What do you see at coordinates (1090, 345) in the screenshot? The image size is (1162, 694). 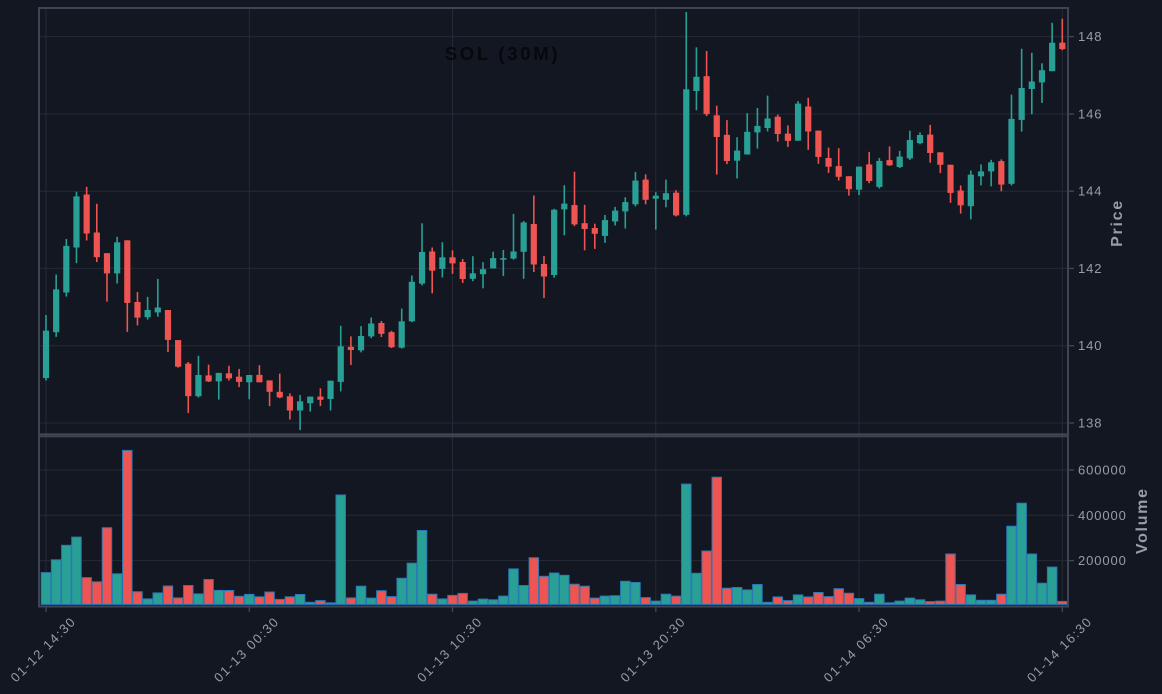 I see `svg-text: 140` at bounding box center [1090, 345].